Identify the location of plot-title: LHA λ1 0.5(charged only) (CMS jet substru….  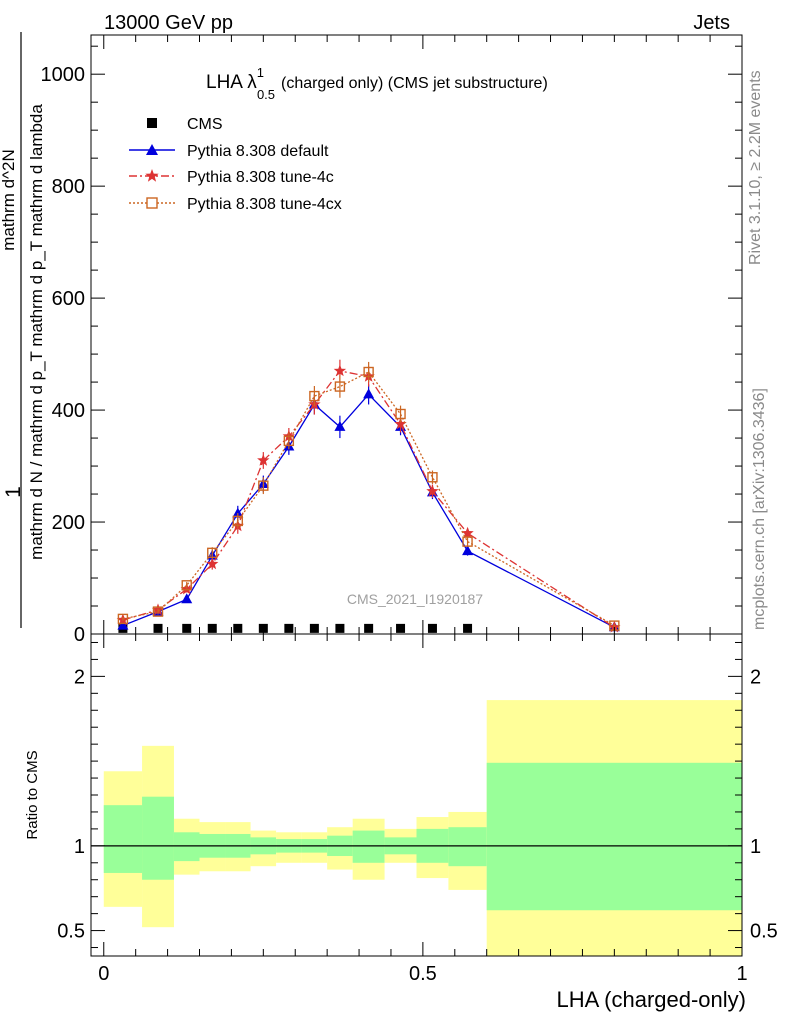
(377, 83).